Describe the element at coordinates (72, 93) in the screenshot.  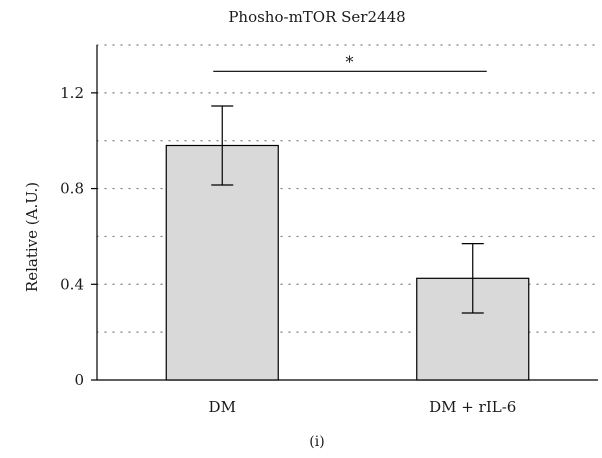
I see `y-tick-label: 1.2` at that location.